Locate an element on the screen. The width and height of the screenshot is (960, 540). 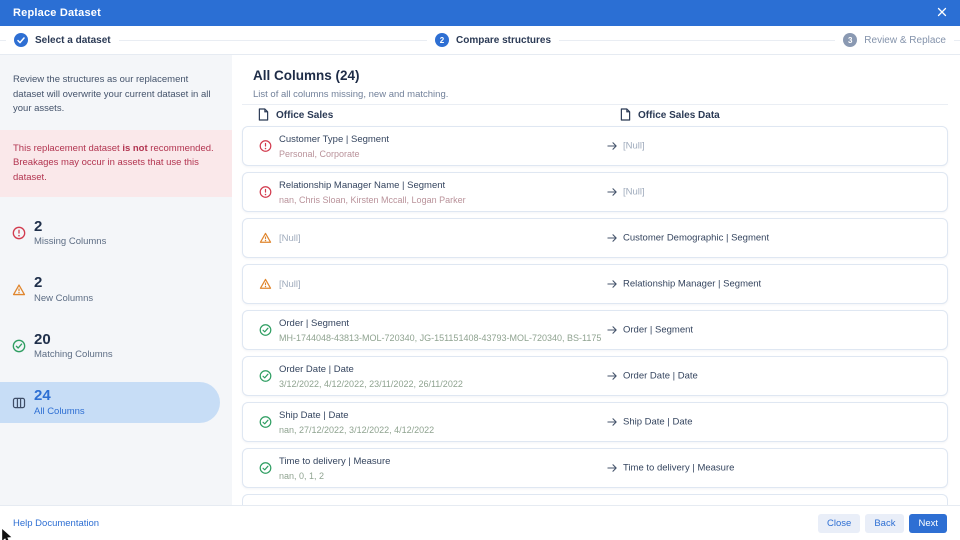
step-select-a-dataset: Select a dataset is located at coordinates (62, 40).